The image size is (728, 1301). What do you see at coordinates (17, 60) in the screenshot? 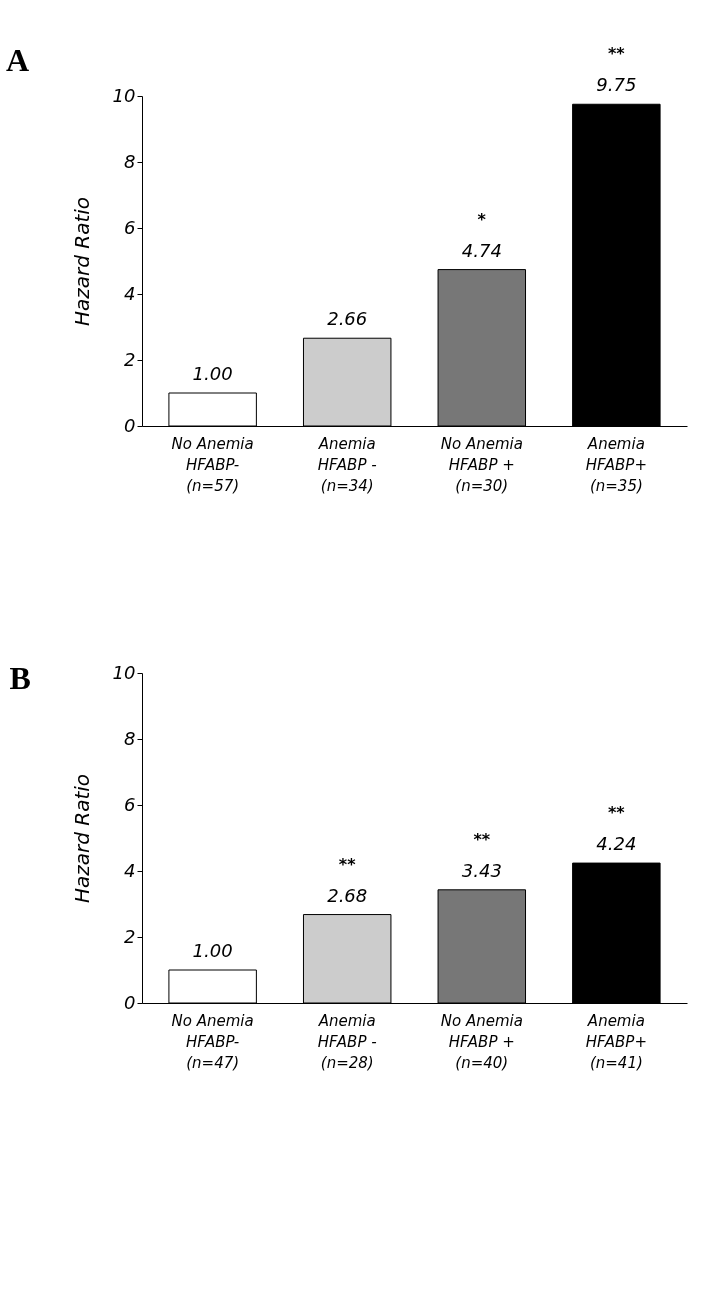
I see `chart-title: A` at bounding box center [17, 60].